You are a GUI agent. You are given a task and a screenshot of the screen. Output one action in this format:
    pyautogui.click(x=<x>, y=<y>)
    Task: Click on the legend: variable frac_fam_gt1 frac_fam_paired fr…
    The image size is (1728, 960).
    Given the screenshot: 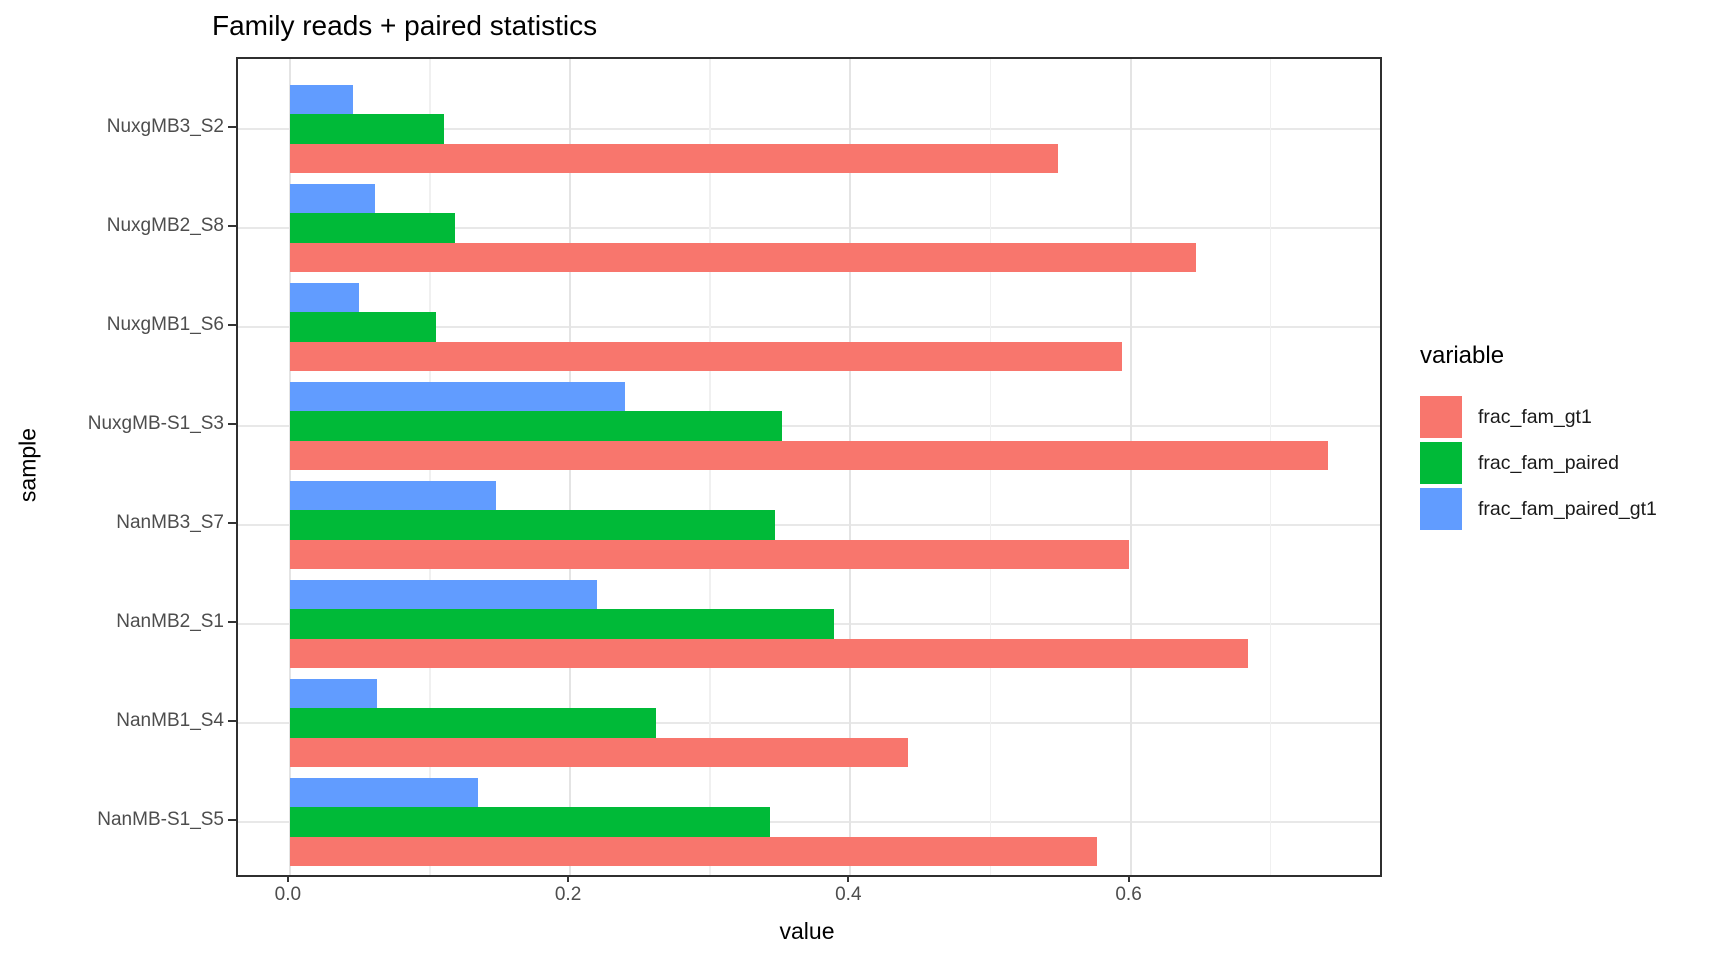 What is the action you would take?
    pyautogui.click(x=1570, y=438)
    